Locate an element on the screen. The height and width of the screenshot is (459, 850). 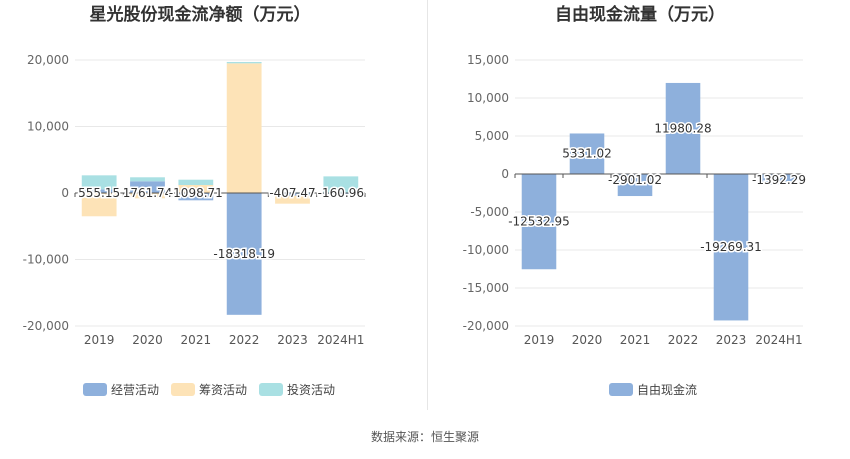
chart-title: 星光股份现金流净额（万元） is located at coordinates (200, 14).